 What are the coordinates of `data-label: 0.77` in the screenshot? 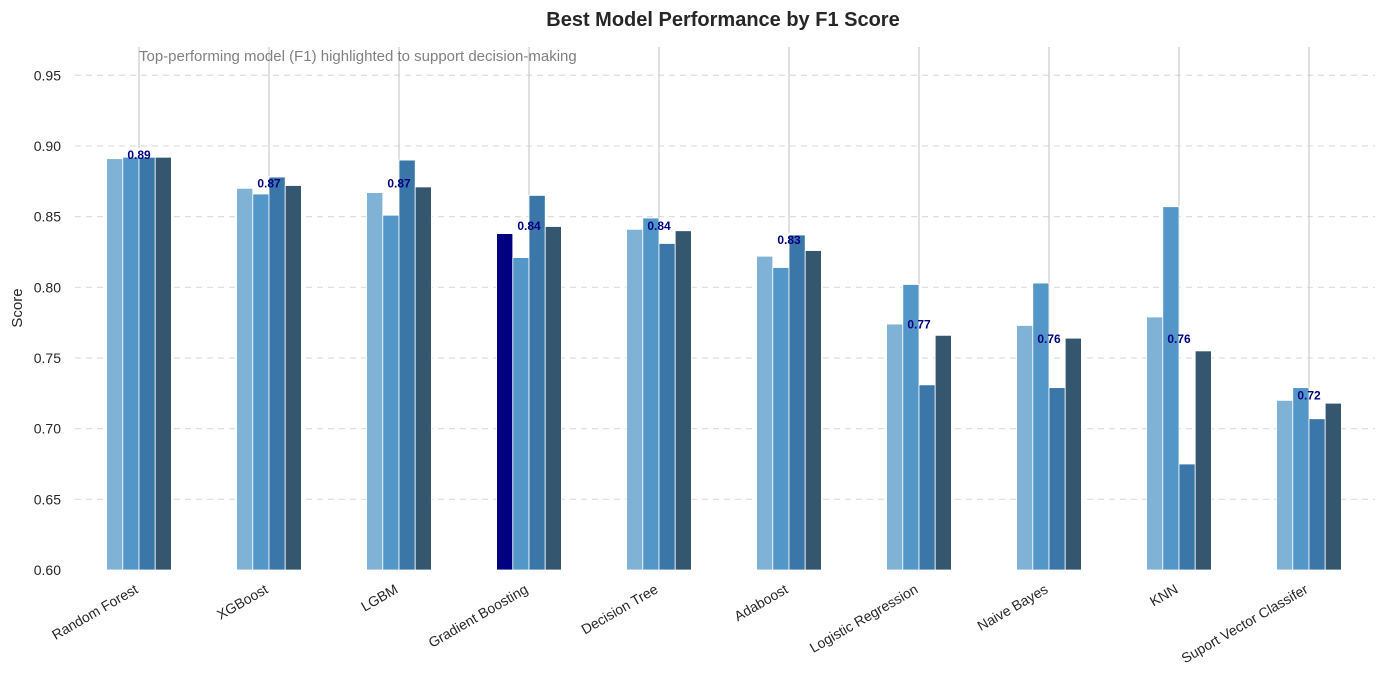 It's located at (919, 325).